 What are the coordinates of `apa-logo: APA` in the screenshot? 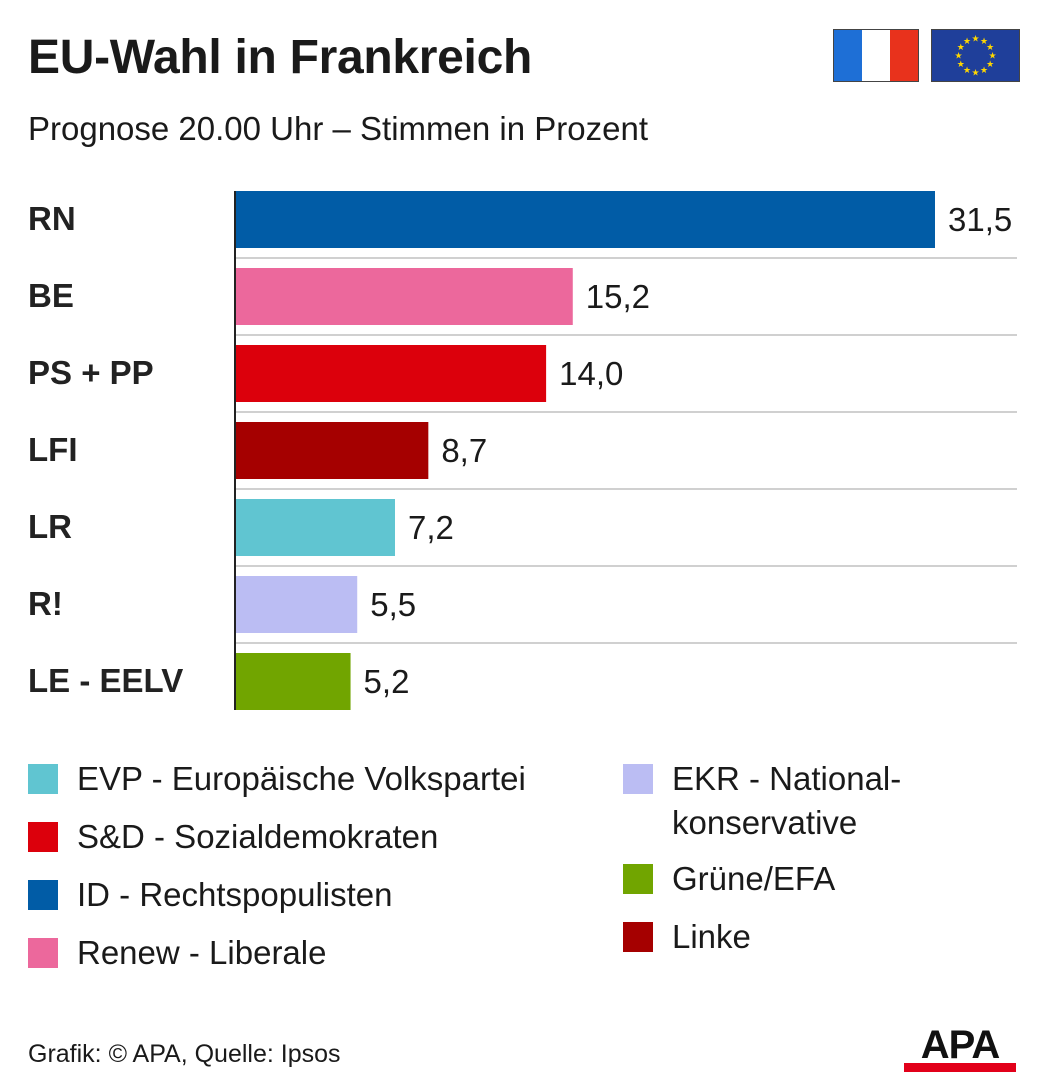 It's located at (960, 1047).